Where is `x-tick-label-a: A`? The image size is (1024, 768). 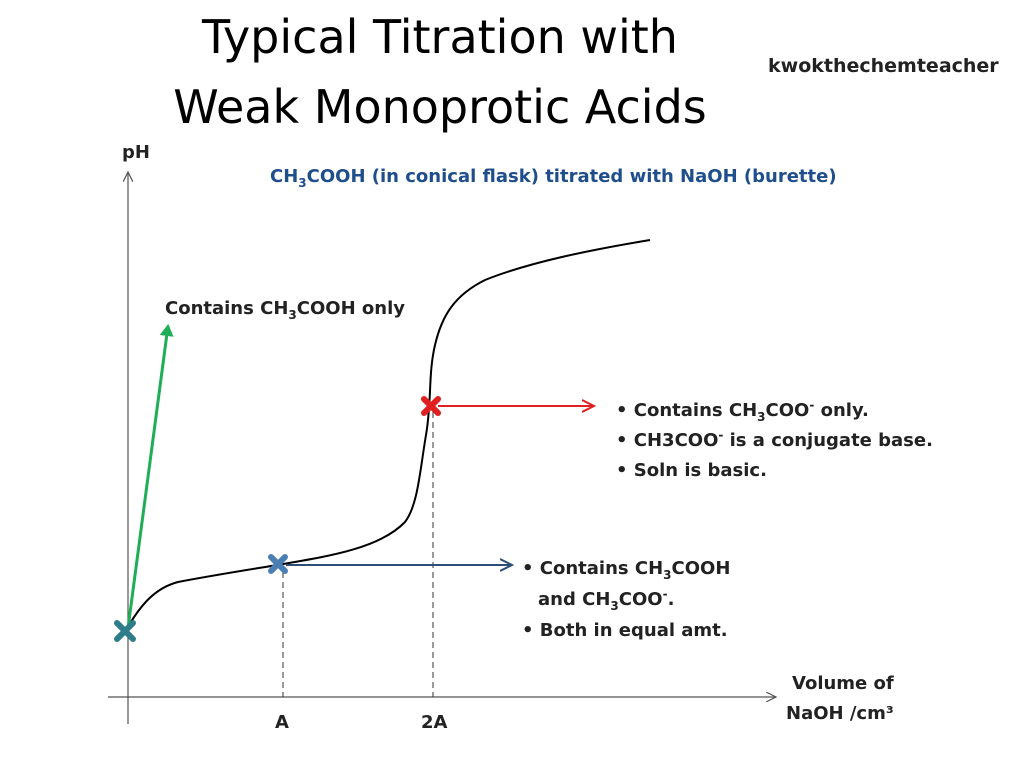
x-tick-label-a: A is located at coordinates (282, 722).